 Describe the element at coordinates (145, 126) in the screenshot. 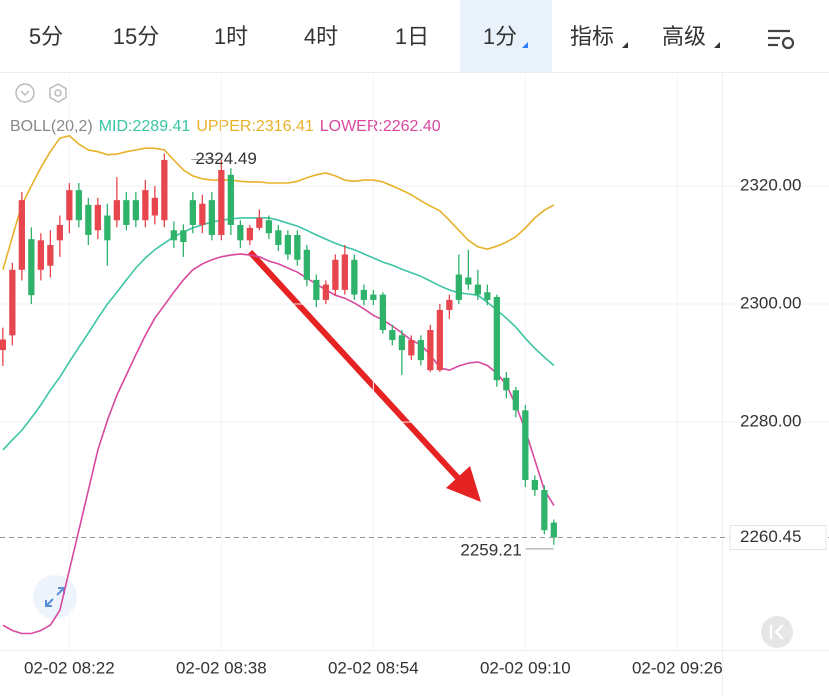

I see `indicator-legend: MID:2289.41` at that location.